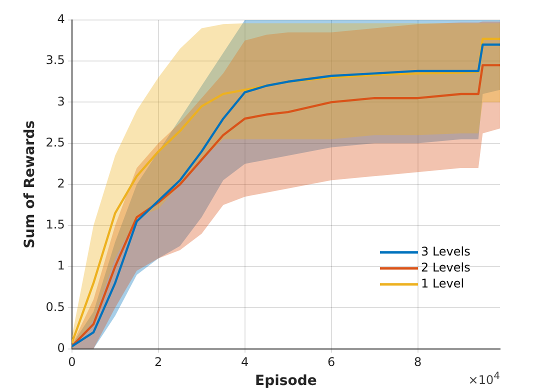  Describe the element at coordinates (245, 362) in the screenshot. I see `x-tick-label: 4` at that location.